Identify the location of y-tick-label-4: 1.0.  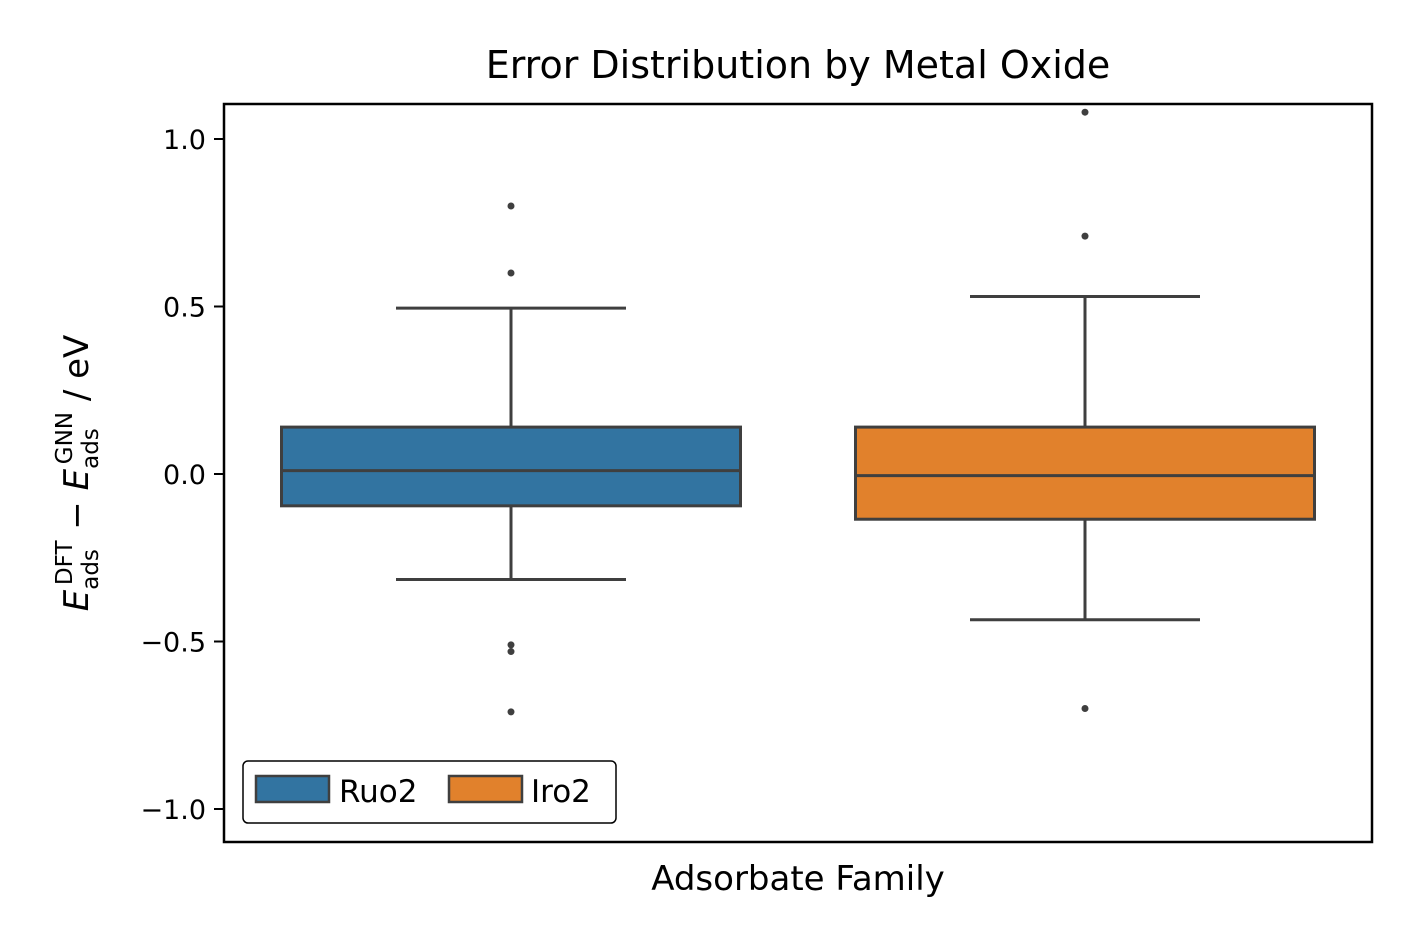
(184, 140).